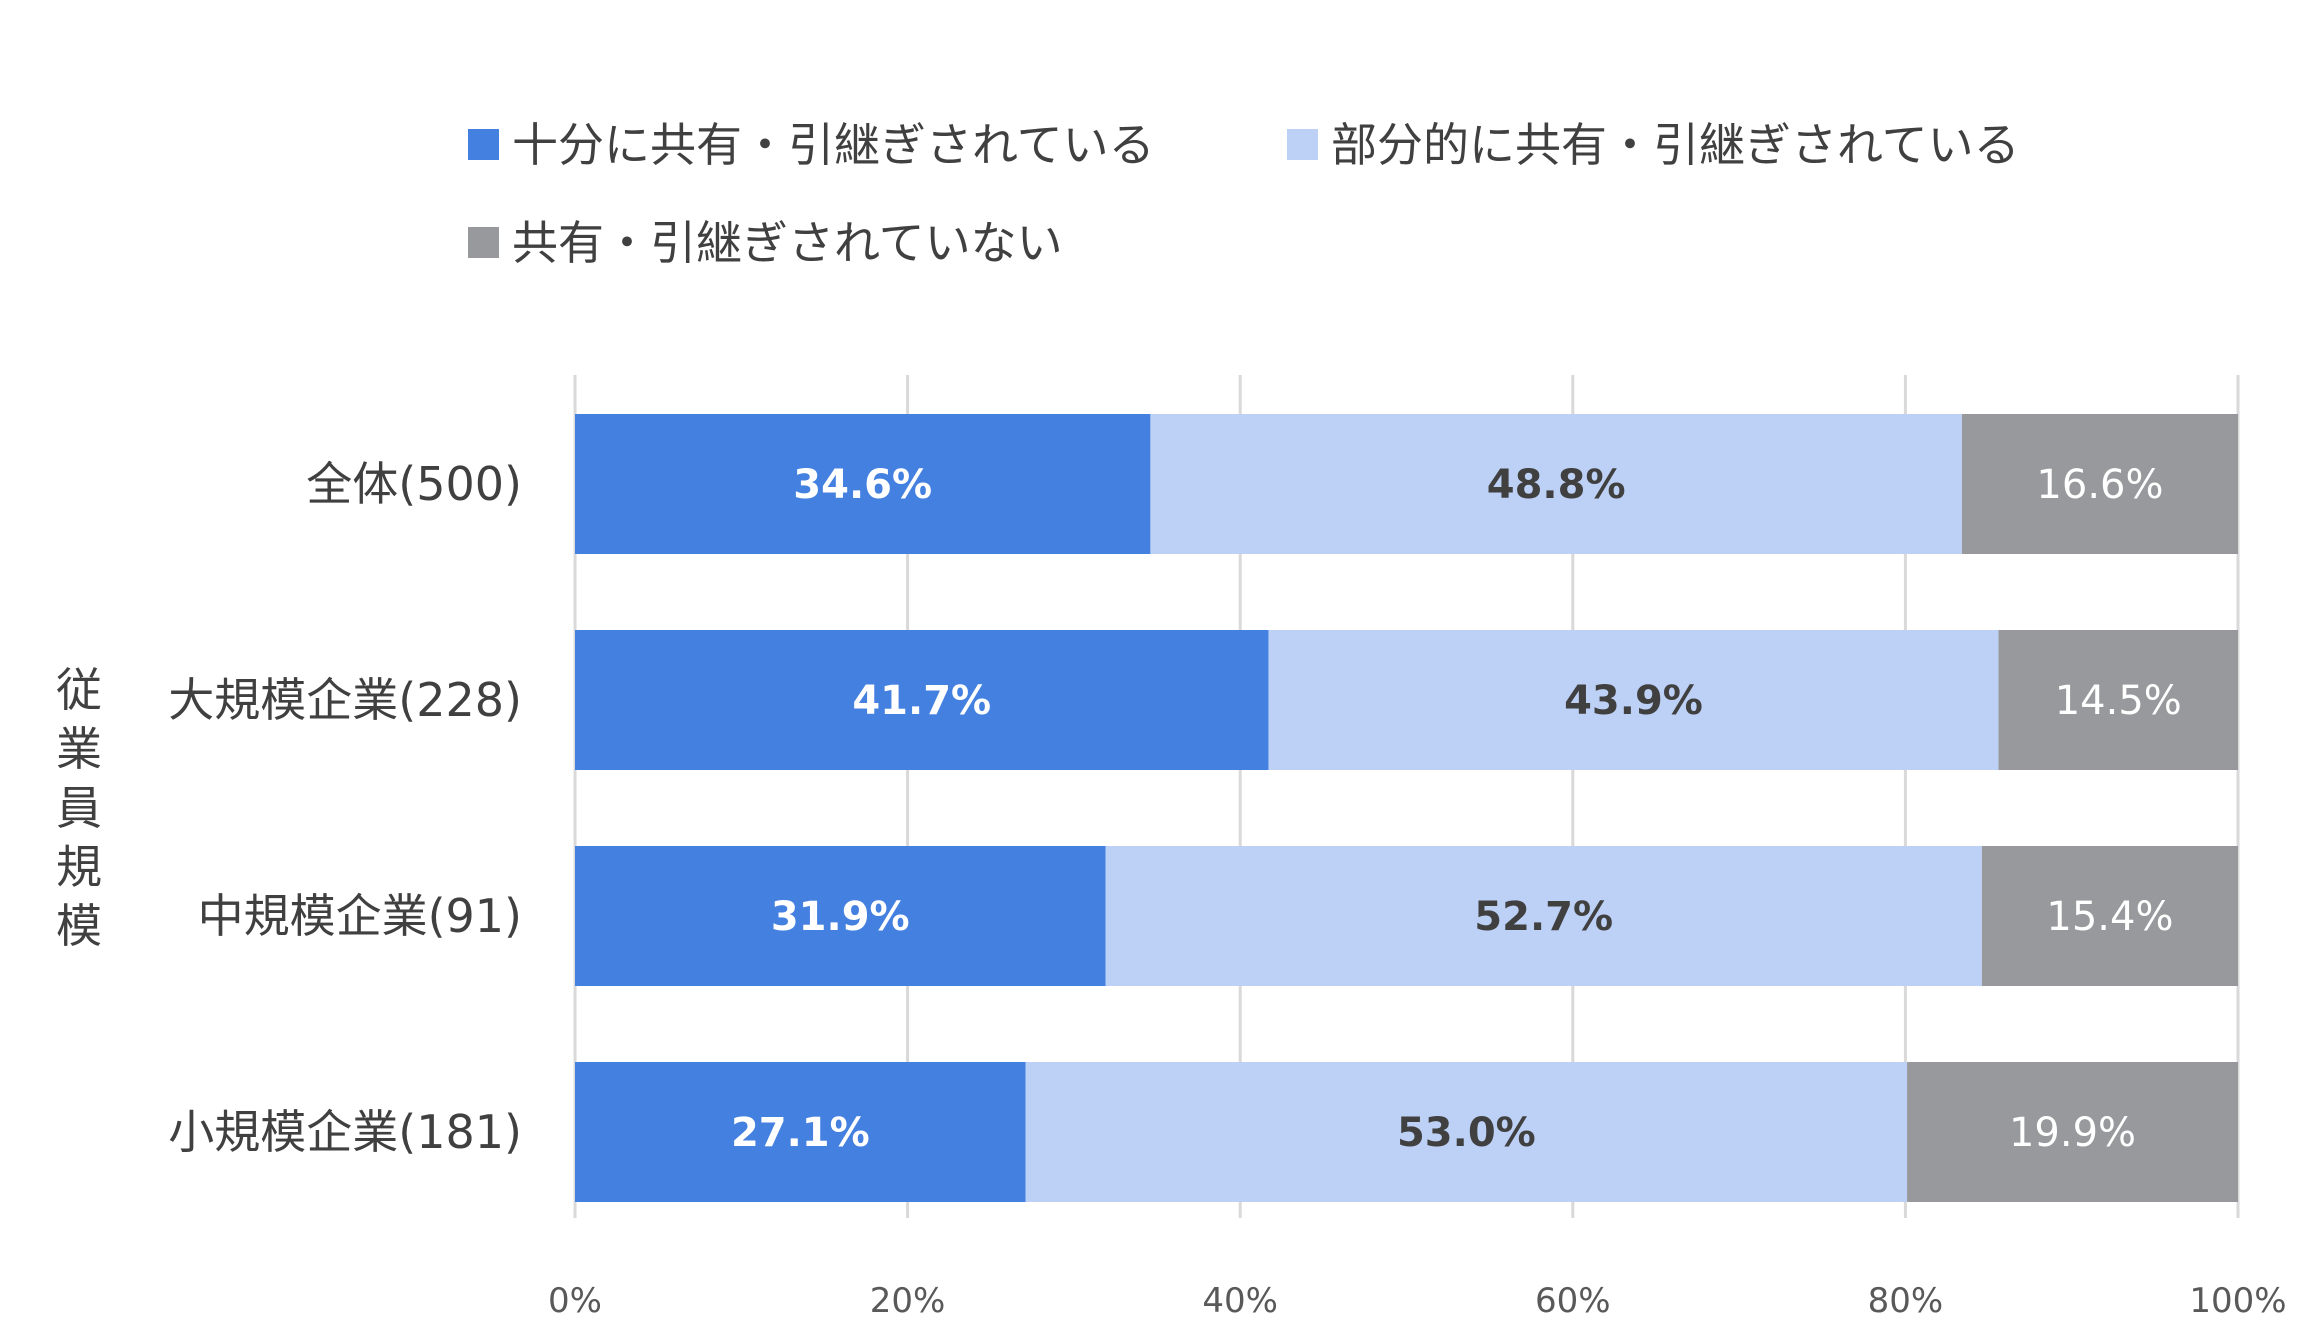 The image size is (2301, 1344). I want to click on category-label: 中規模企業(91), so click(360, 916).